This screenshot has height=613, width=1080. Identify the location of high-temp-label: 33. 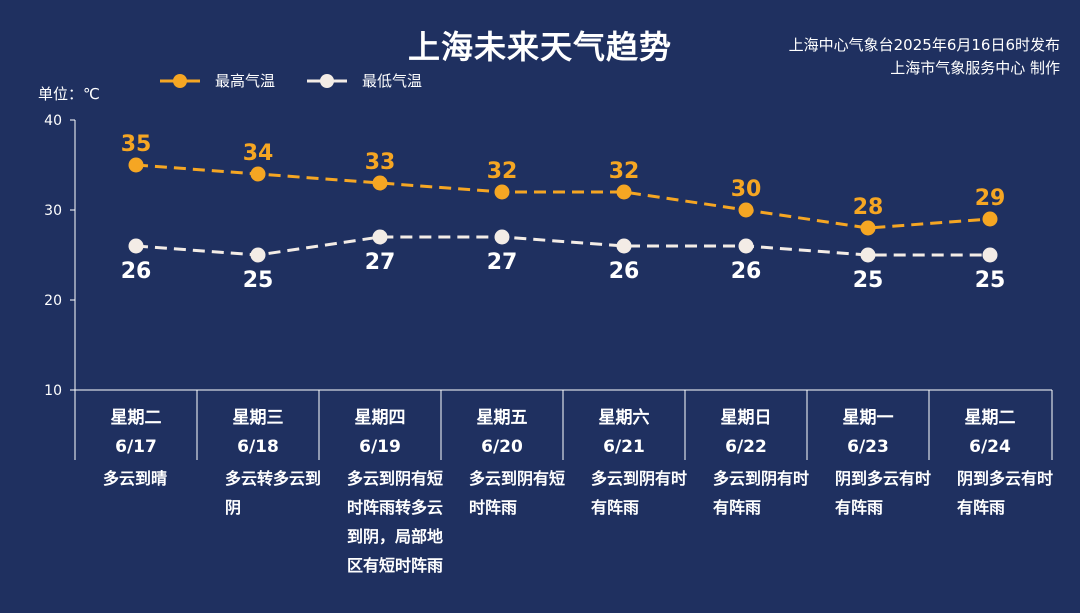
(380, 162).